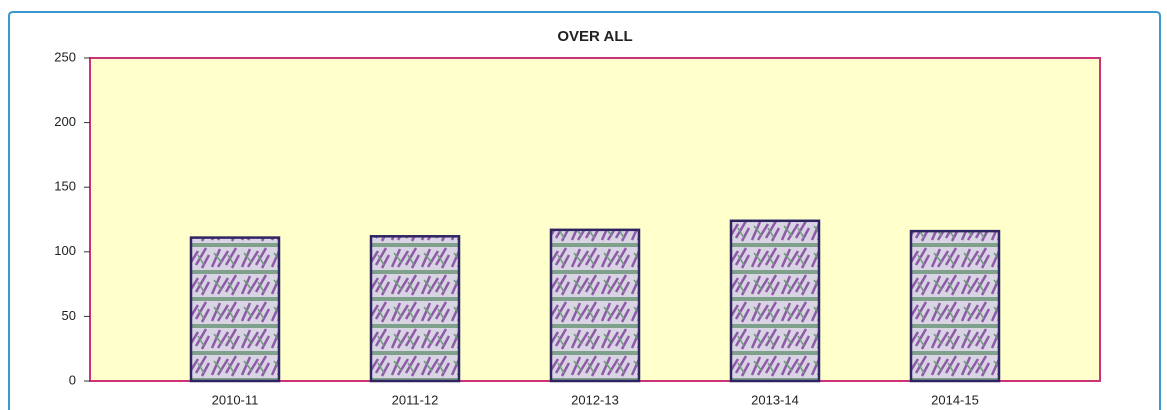  What do you see at coordinates (595, 399) in the screenshot?
I see `x-tick-label: 2012-13` at bounding box center [595, 399].